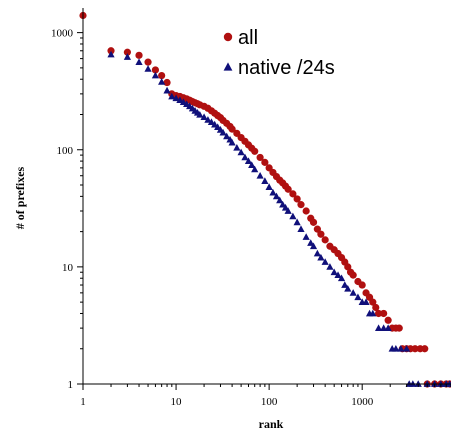  Describe the element at coordinates (248, 38) in the screenshot. I see `legend-label: all` at that location.